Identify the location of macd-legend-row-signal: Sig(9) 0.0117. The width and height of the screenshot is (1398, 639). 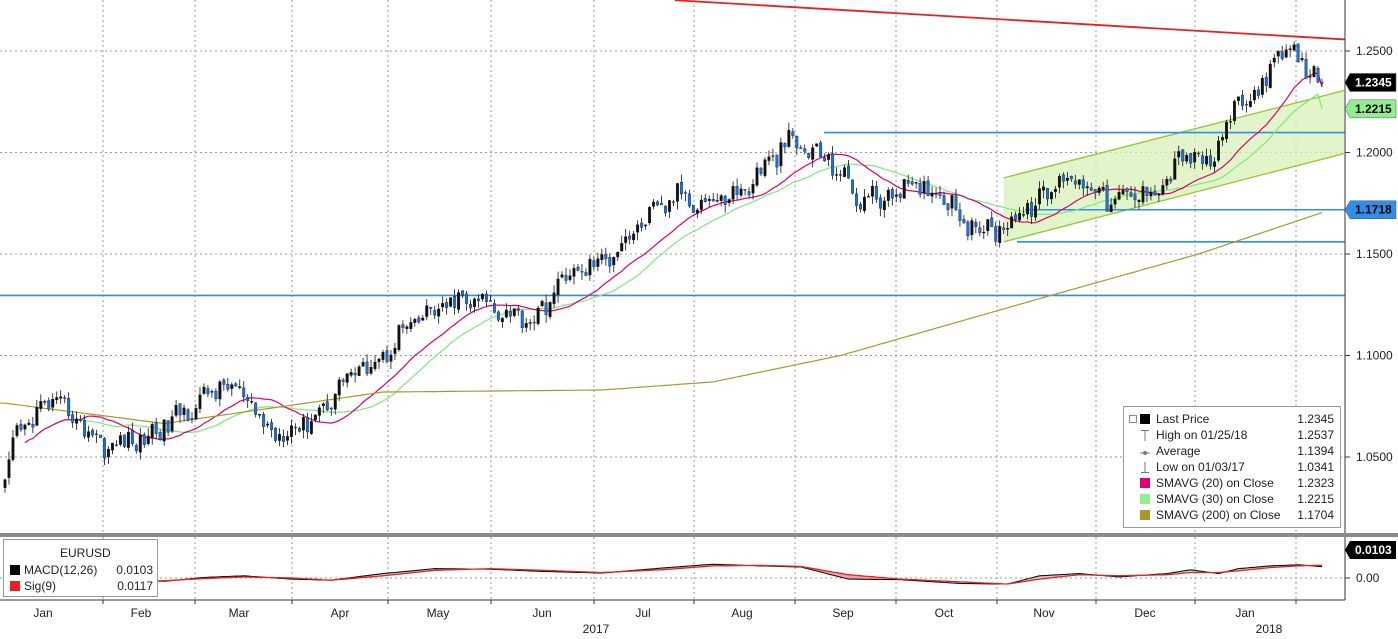
(82, 586).